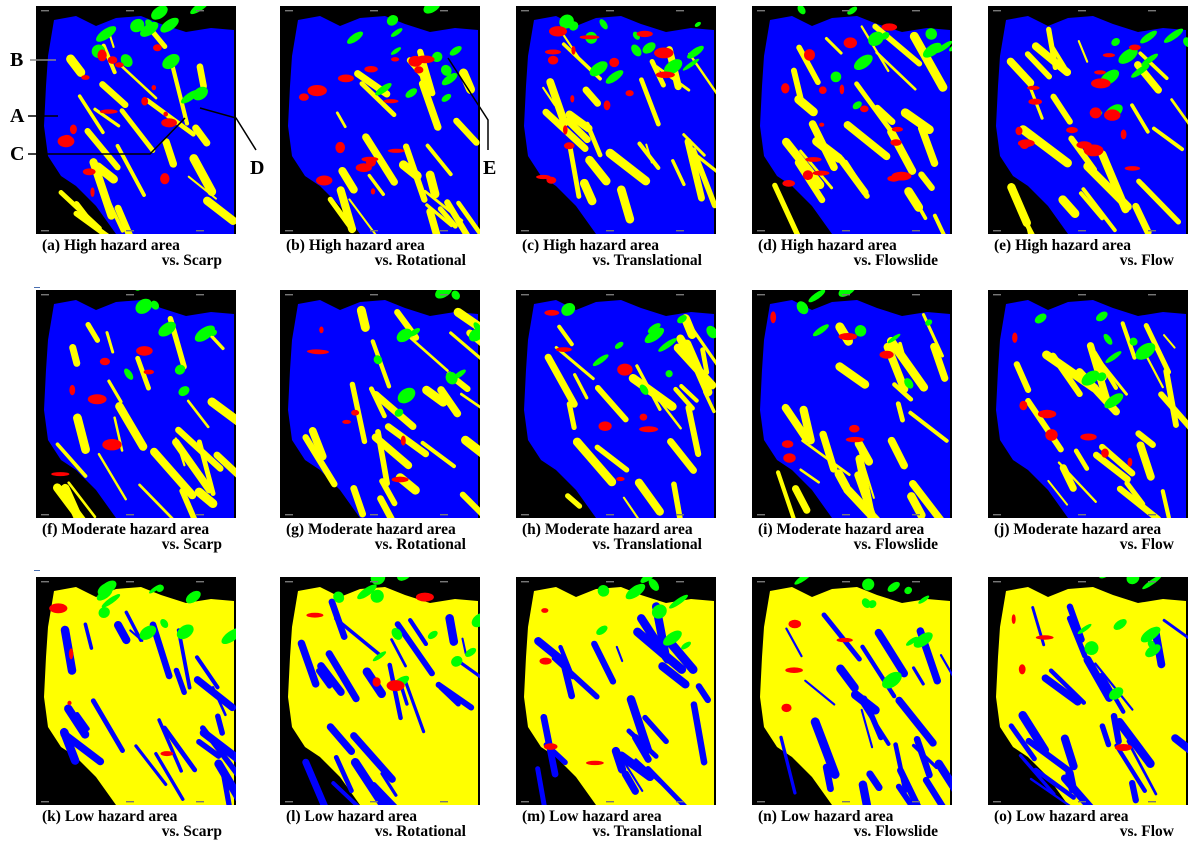 This screenshot has height=857, width=1201. What do you see at coordinates (1146, 544) in the screenshot?
I see `caption-subtitle: vs. Flow` at bounding box center [1146, 544].